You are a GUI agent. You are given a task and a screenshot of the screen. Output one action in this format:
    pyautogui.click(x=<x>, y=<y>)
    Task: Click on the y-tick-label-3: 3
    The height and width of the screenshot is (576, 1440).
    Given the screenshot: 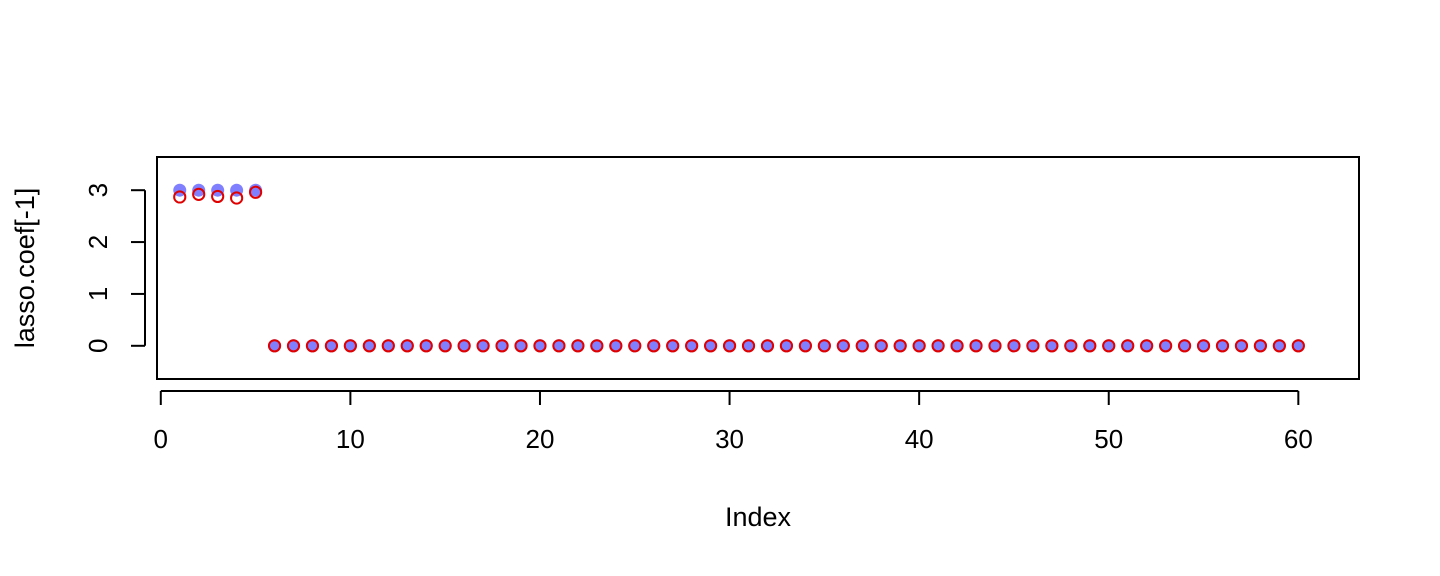 What is the action you would take?
    pyautogui.click(x=98, y=190)
    